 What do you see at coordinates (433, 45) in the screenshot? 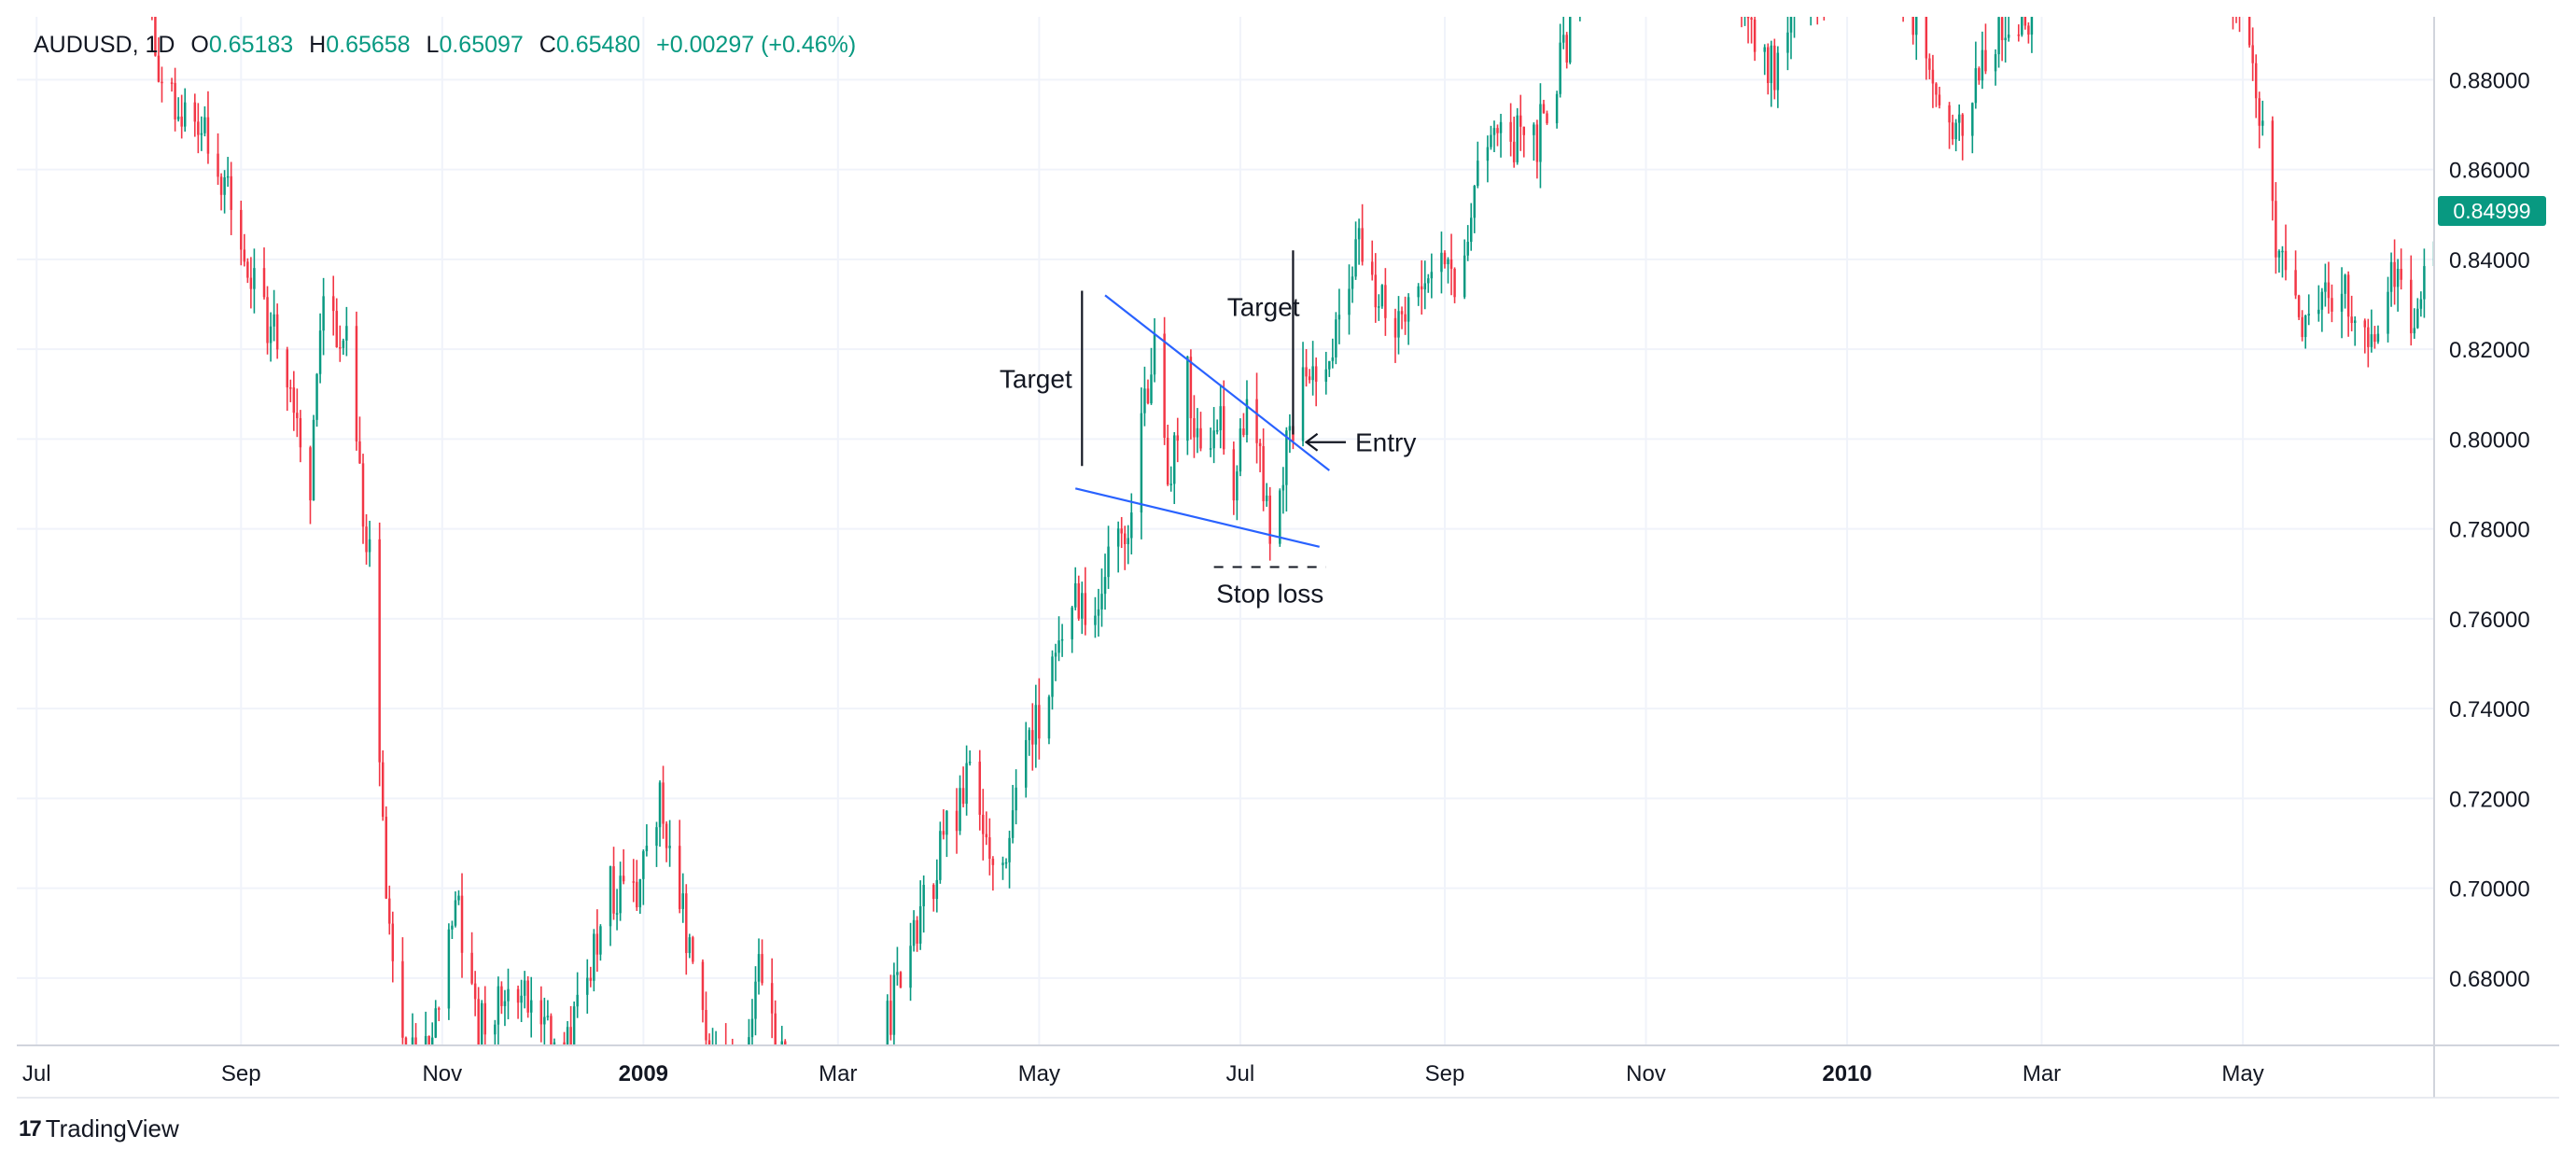
I see `low-label: L` at bounding box center [433, 45].